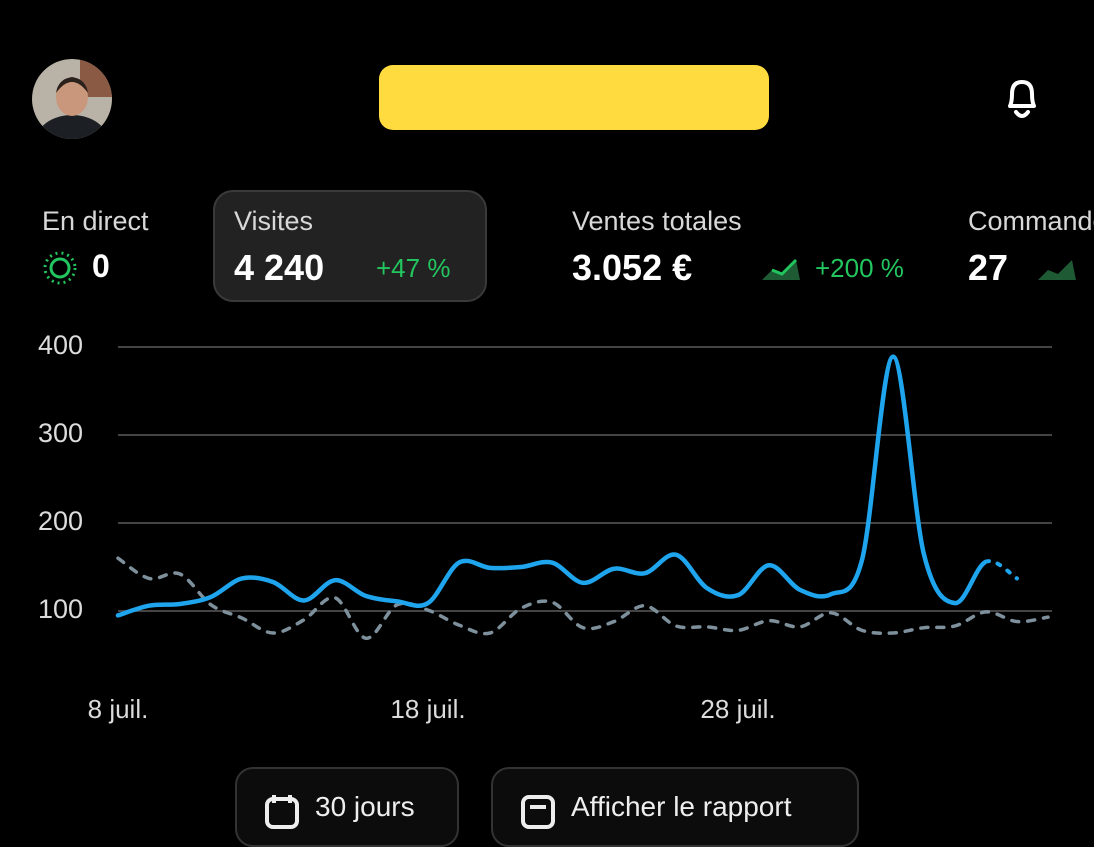  What do you see at coordinates (413, 268) in the screenshot?
I see `stat-change: +47 %` at bounding box center [413, 268].